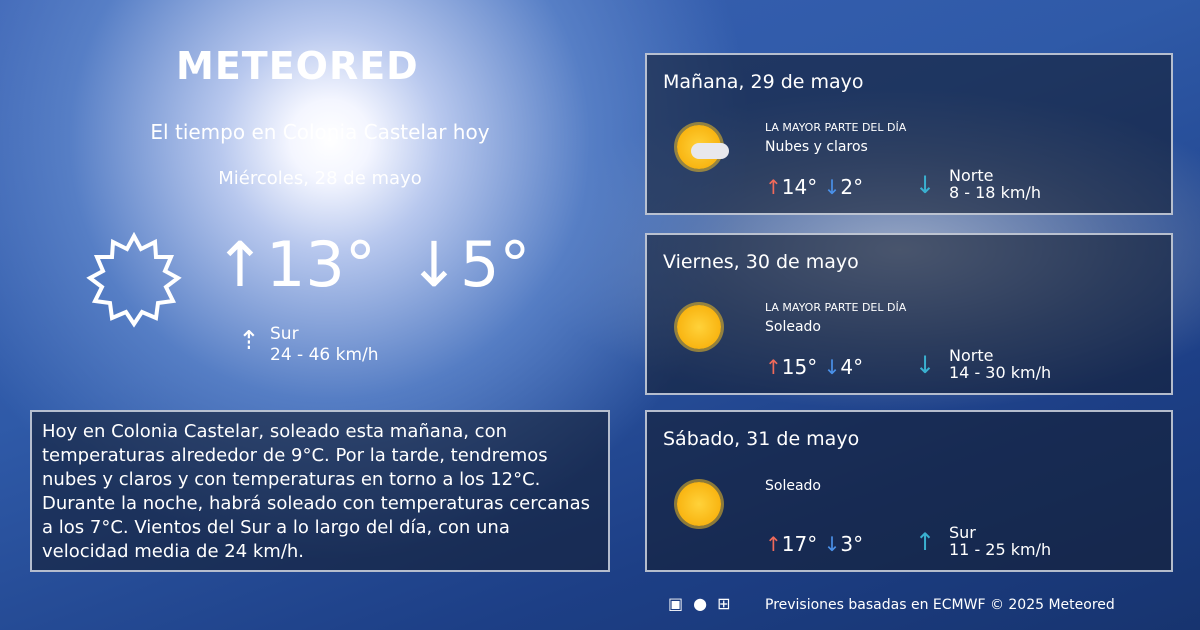 This screenshot has height=630, width=1200. Describe the element at coordinates (763, 82) in the screenshot. I see `card-date: Mañana, 29 de mayo` at that location.